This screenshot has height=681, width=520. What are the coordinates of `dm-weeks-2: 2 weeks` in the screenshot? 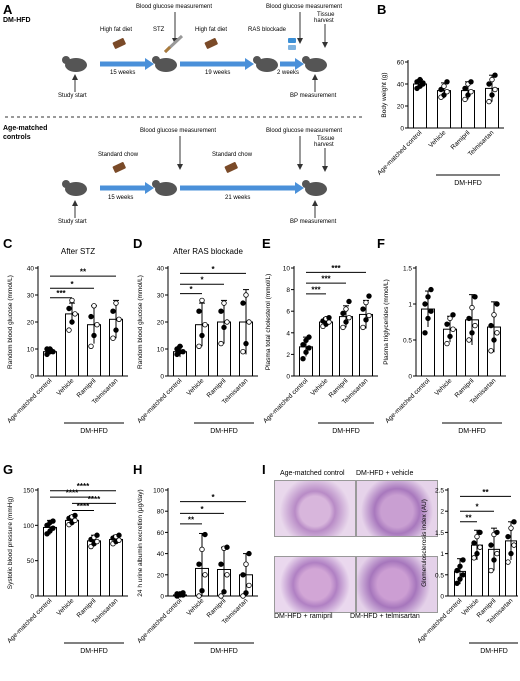 It's located at (288, 73).